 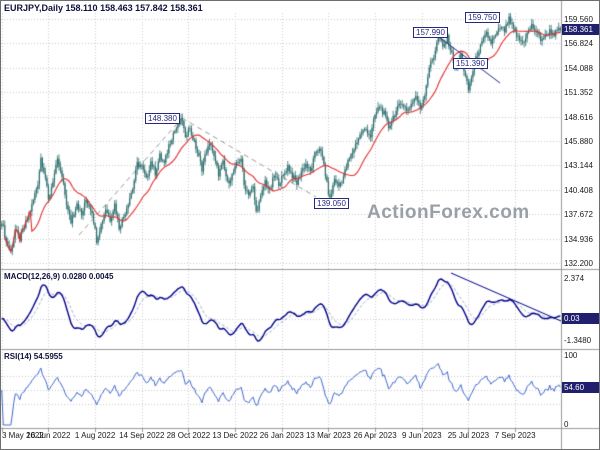 I want to click on date-axis-label: 25 Jul 2023, so click(x=468, y=435).